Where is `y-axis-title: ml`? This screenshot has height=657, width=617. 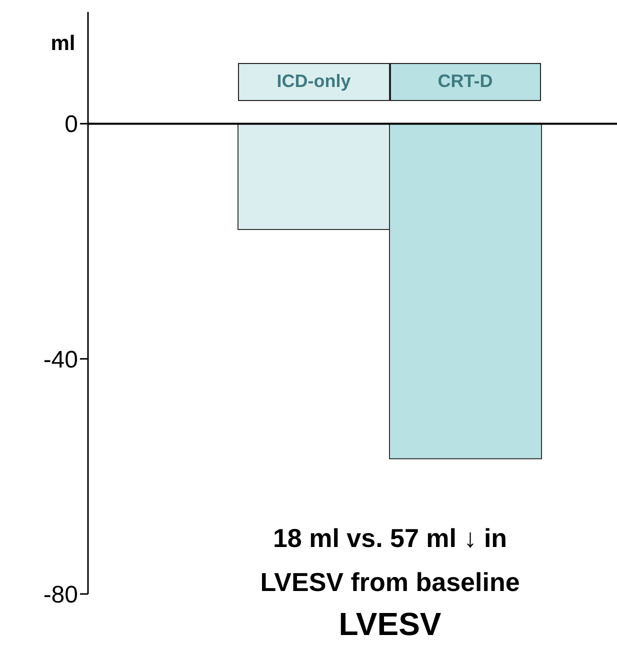 y-axis-title: ml is located at coordinates (63, 44).